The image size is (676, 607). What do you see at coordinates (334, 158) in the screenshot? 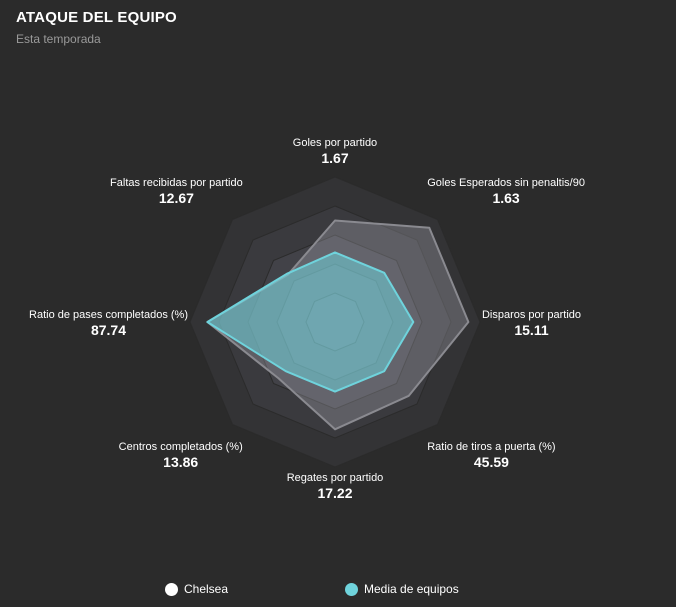
I see `axis-value: 1.67` at bounding box center [334, 158].